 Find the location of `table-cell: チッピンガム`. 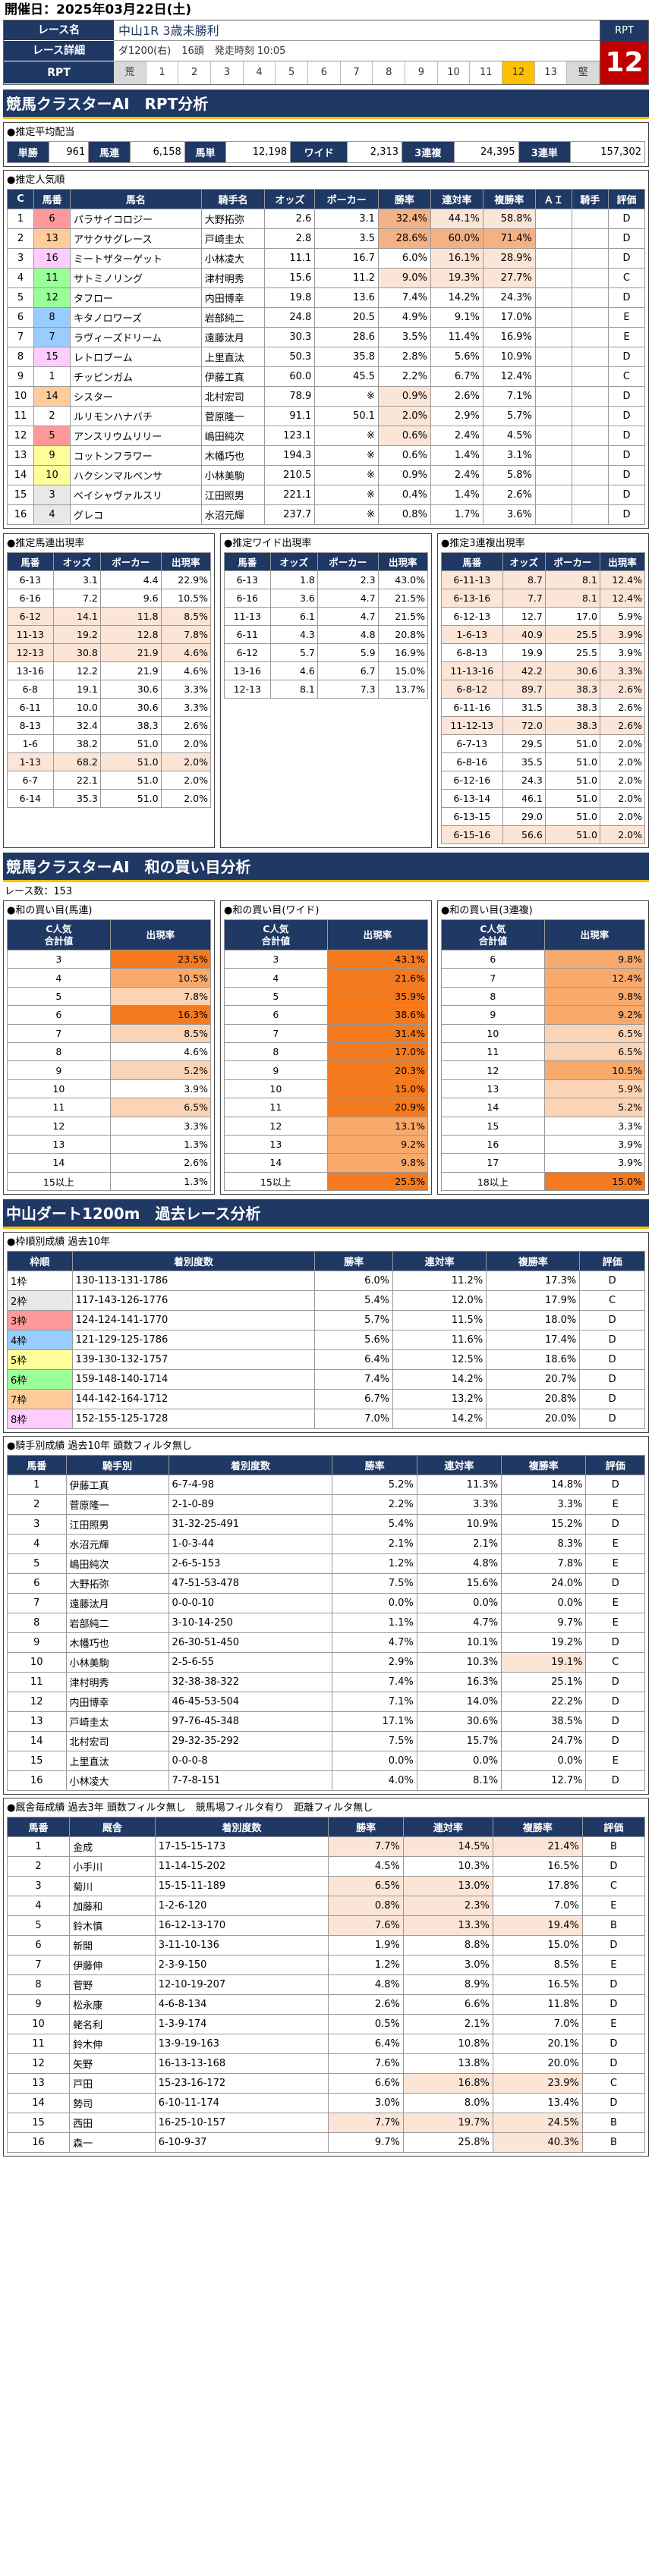

table-cell: チッピンガム is located at coordinates (136, 376).